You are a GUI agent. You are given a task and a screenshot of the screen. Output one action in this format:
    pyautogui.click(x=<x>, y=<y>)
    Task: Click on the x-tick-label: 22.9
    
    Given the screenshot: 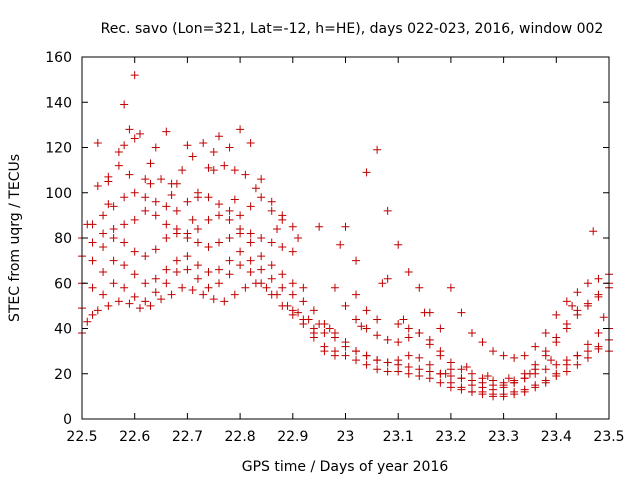 What is the action you would take?
    pyautogui.click(x=292, y=437)
    